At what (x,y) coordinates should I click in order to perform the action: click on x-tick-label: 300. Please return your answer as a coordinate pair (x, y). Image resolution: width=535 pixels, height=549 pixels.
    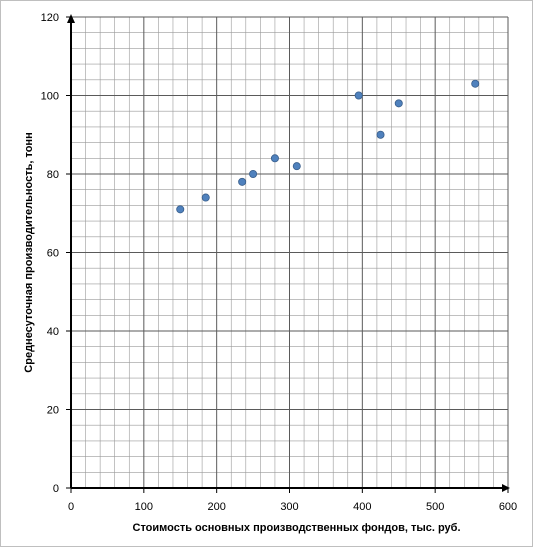
    Looking at the image, I should click on (289, 507).